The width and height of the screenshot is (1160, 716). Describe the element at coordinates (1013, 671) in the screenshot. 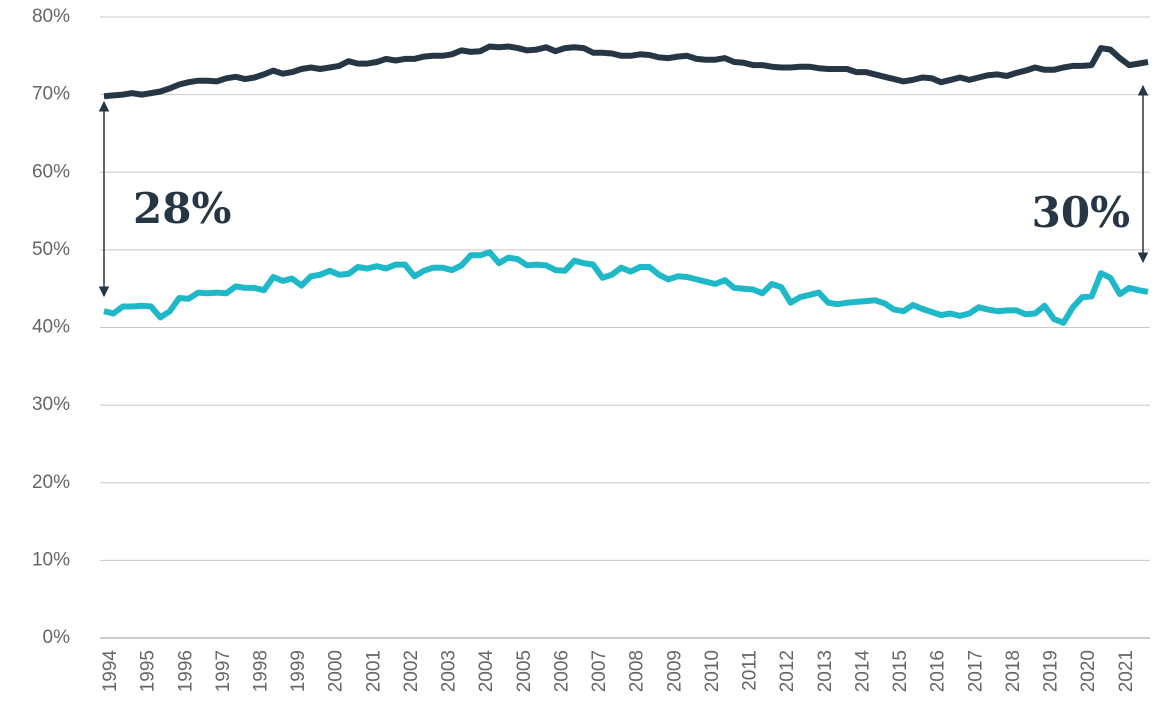

I see `x-tick-label: 2018` at that location.